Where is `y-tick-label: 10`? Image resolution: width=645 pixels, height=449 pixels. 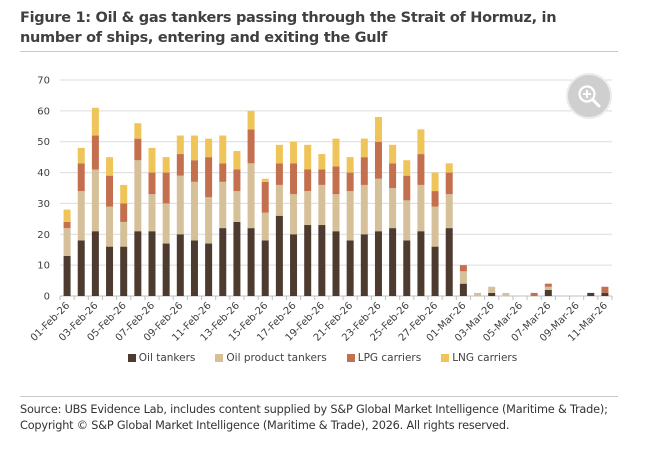
y-tick-label: 10 is located at coordinates (43, 266).